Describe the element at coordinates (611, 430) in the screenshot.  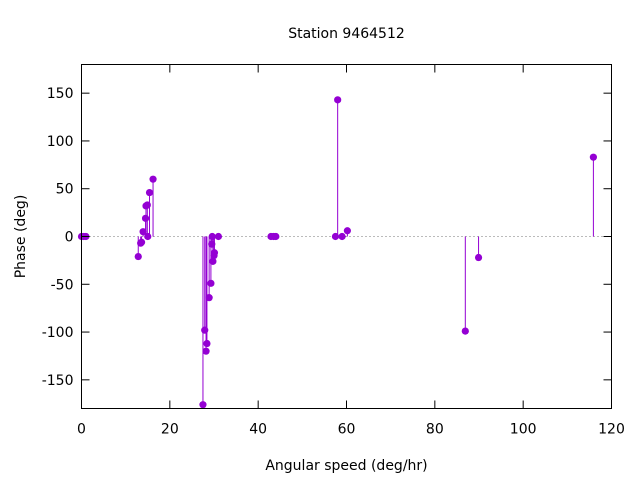
I see `x-tick-label: 120` at that location.